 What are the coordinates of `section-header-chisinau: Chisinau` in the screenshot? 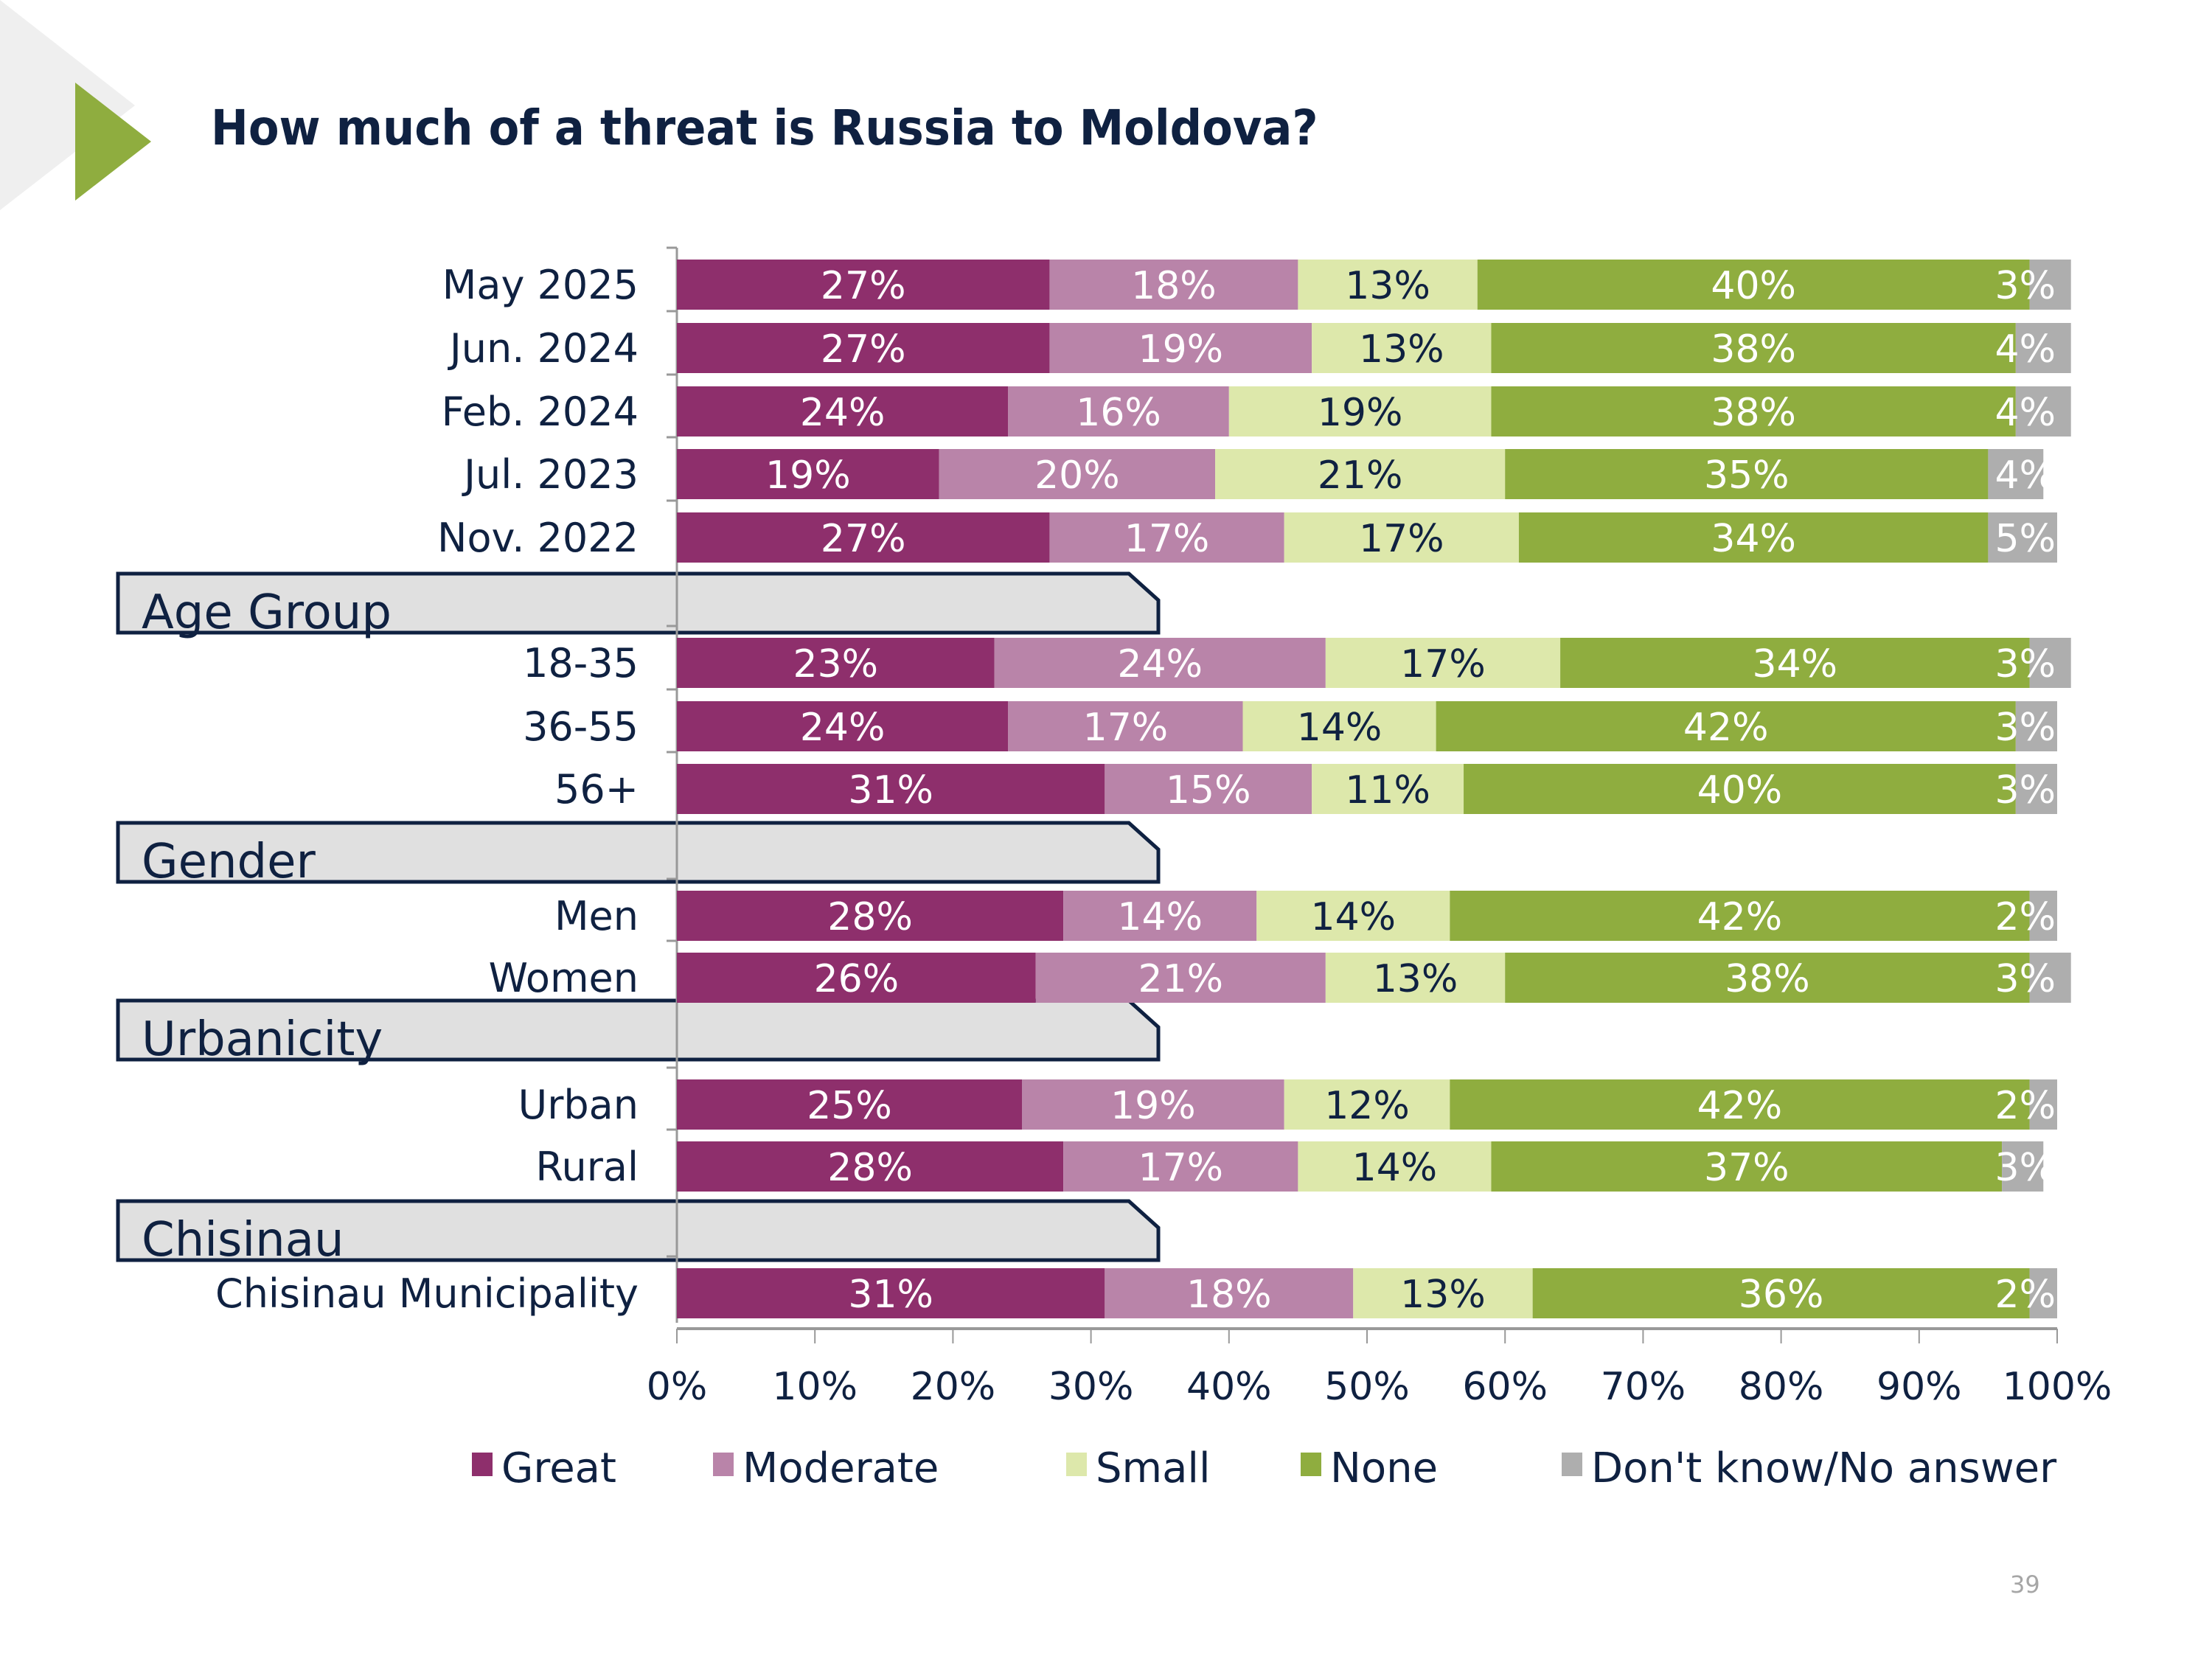 It's located at (638, 1233).